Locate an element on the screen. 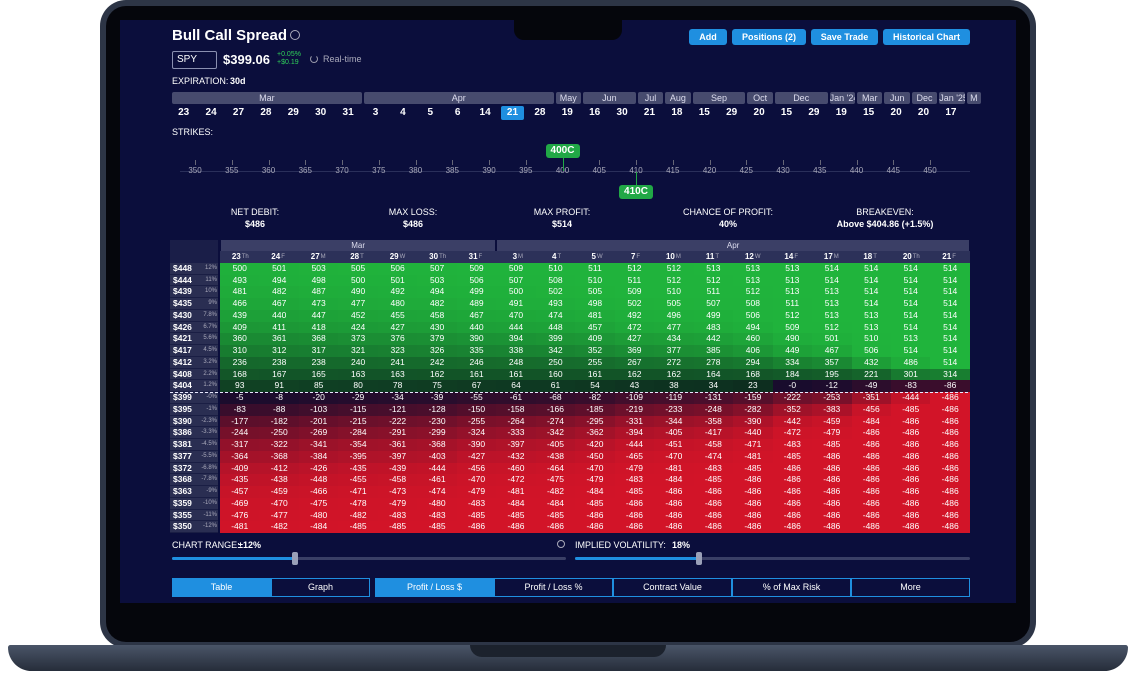 This screenshot has height=678, width=1136. expiration-date: 24 is located at coordinates (211, 112).